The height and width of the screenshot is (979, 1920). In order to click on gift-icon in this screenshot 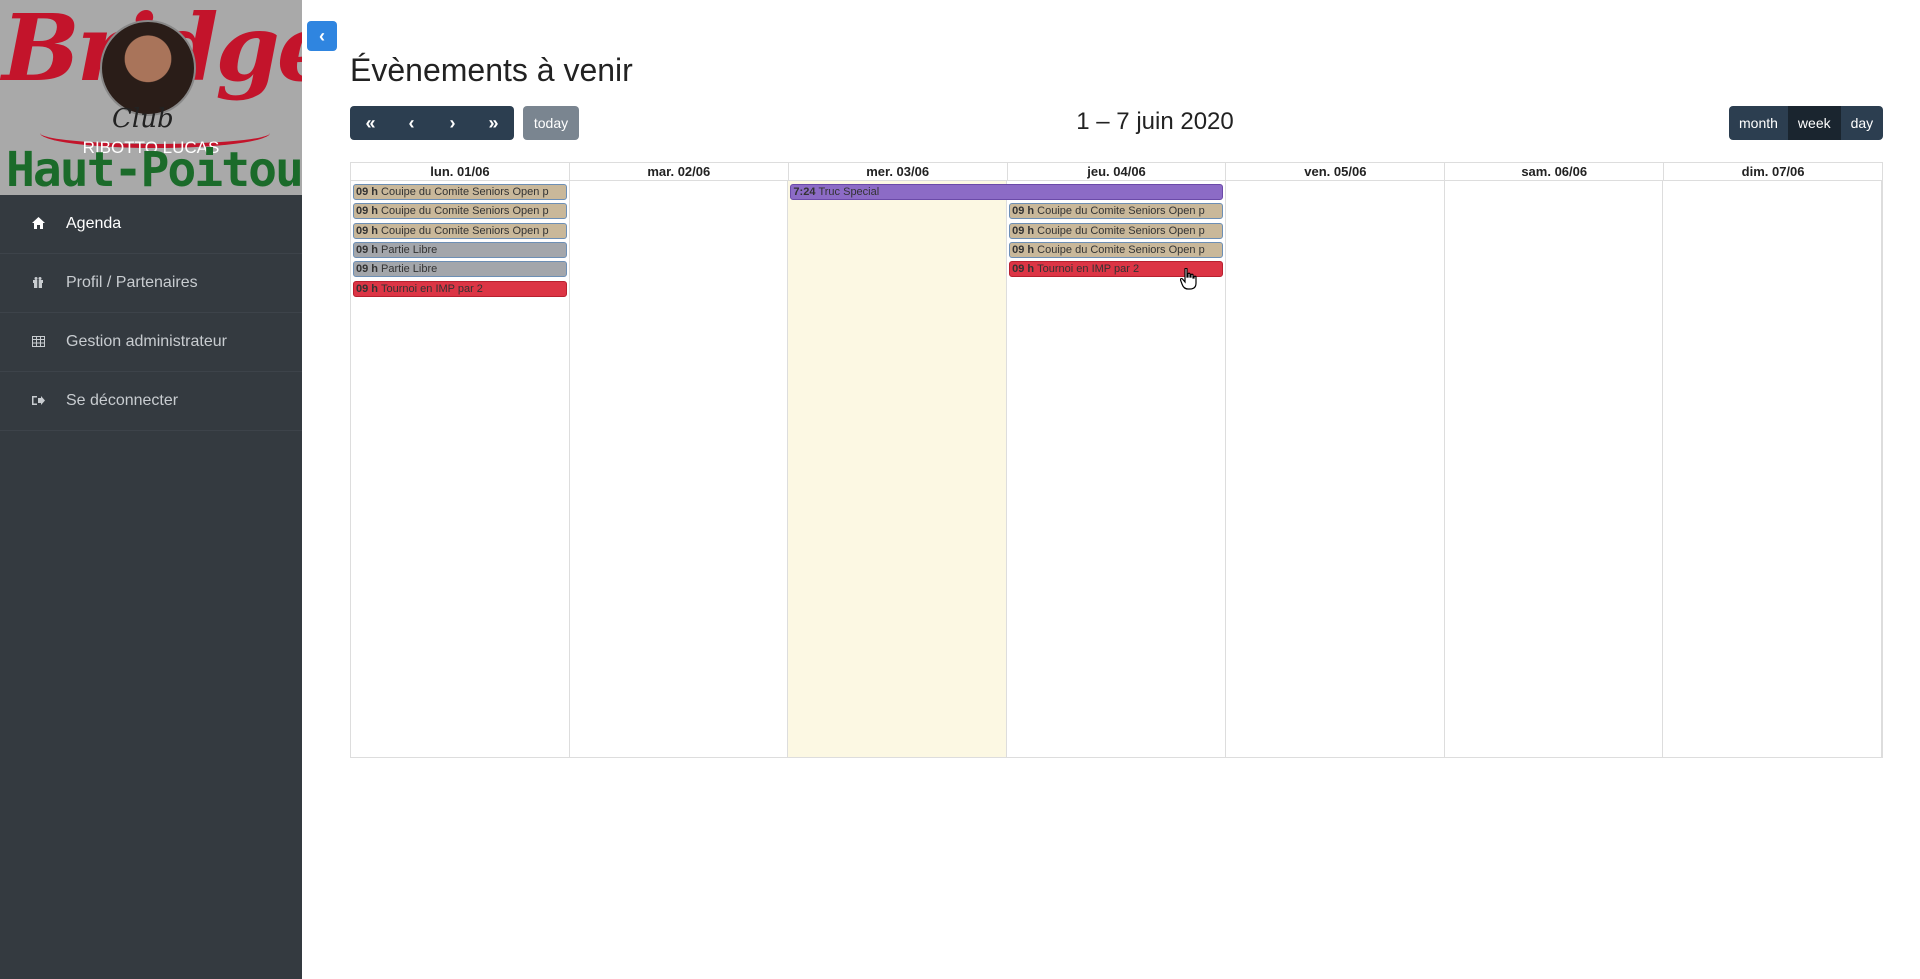, I will do `click(38, 283)`.